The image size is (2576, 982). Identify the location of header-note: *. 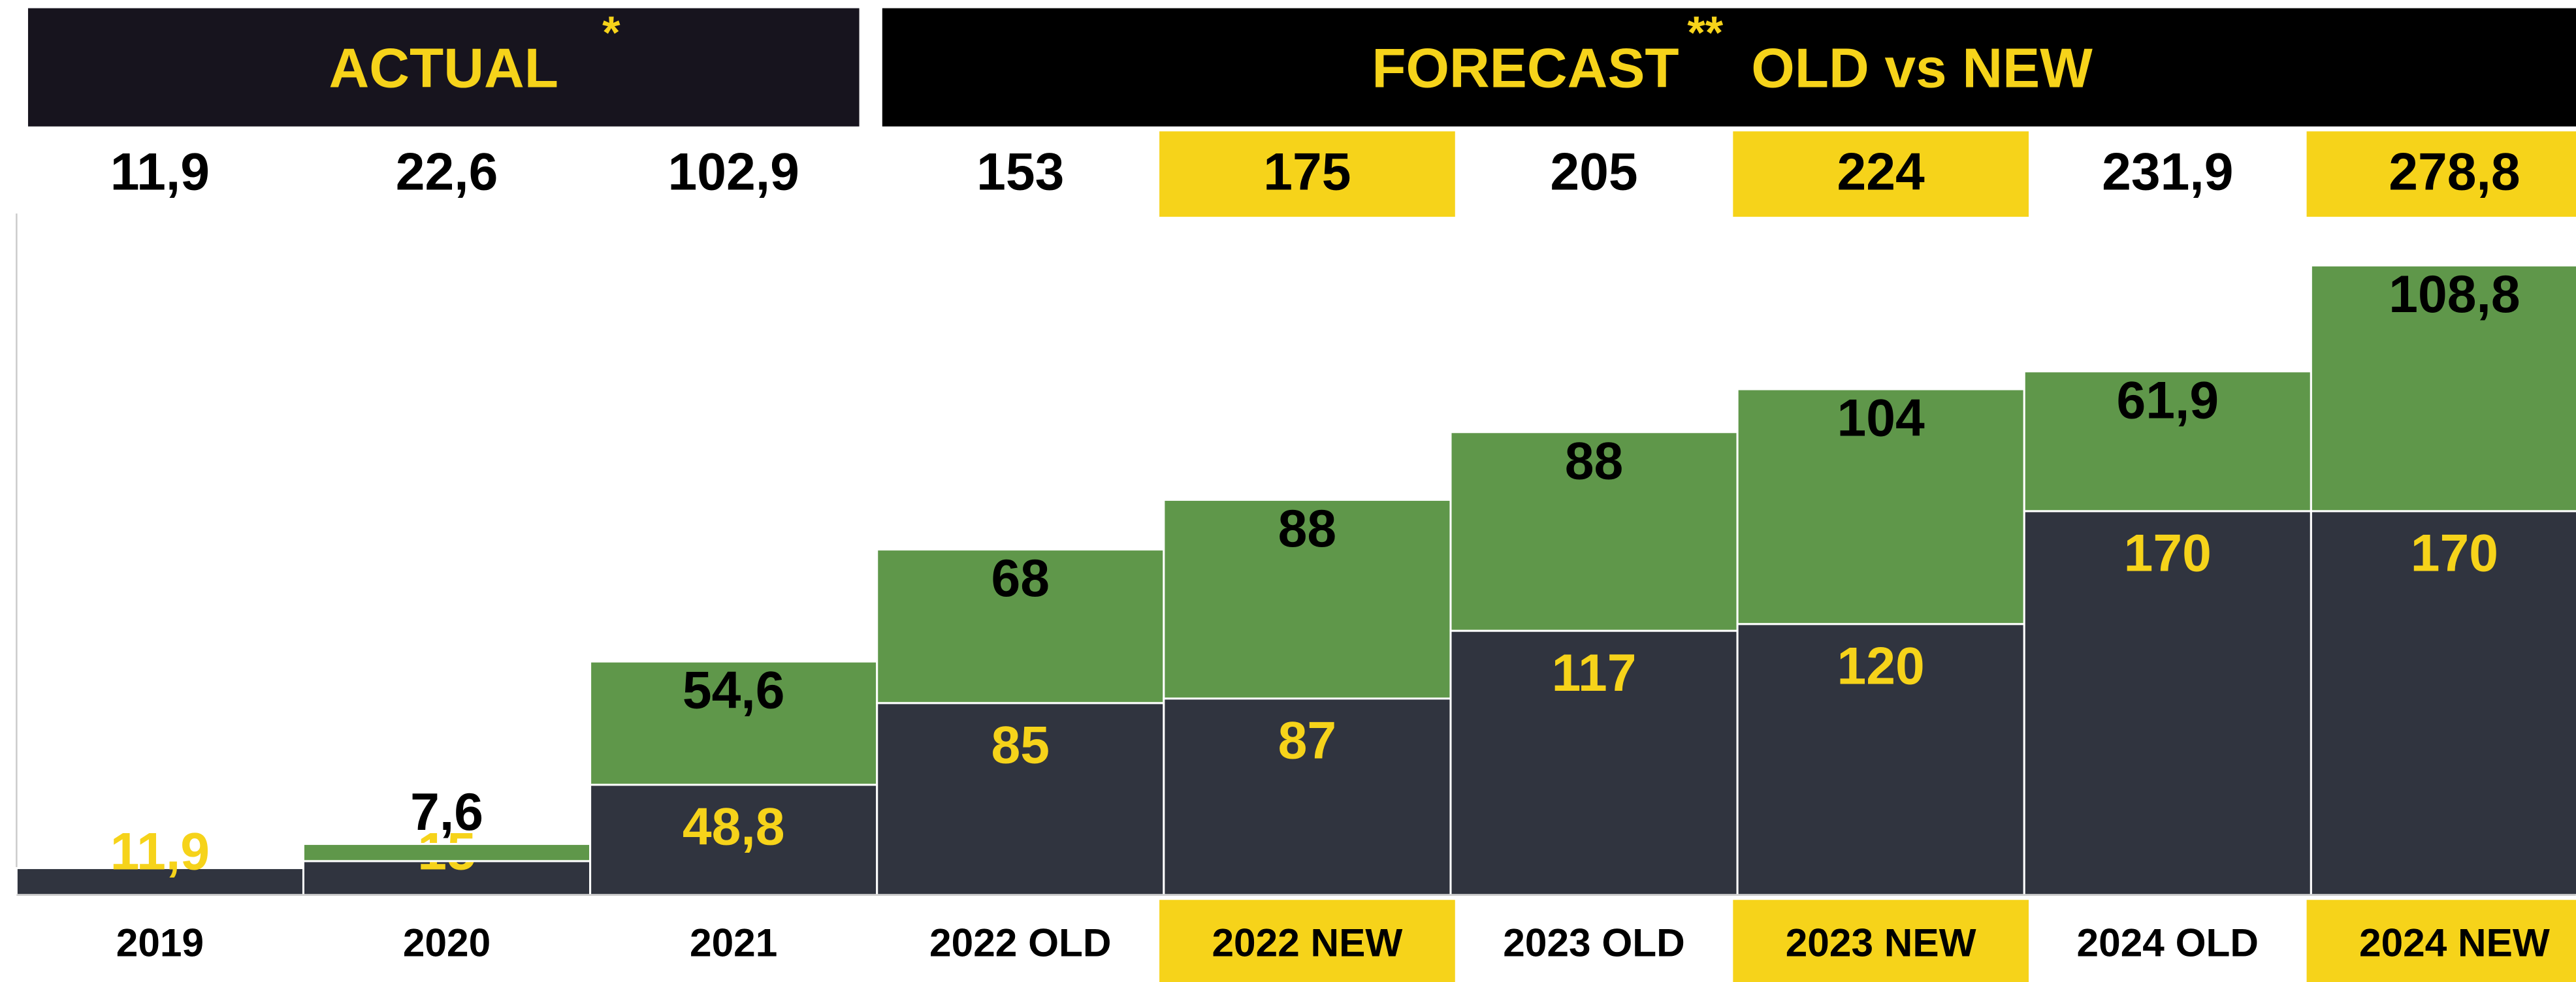
(611, 32).